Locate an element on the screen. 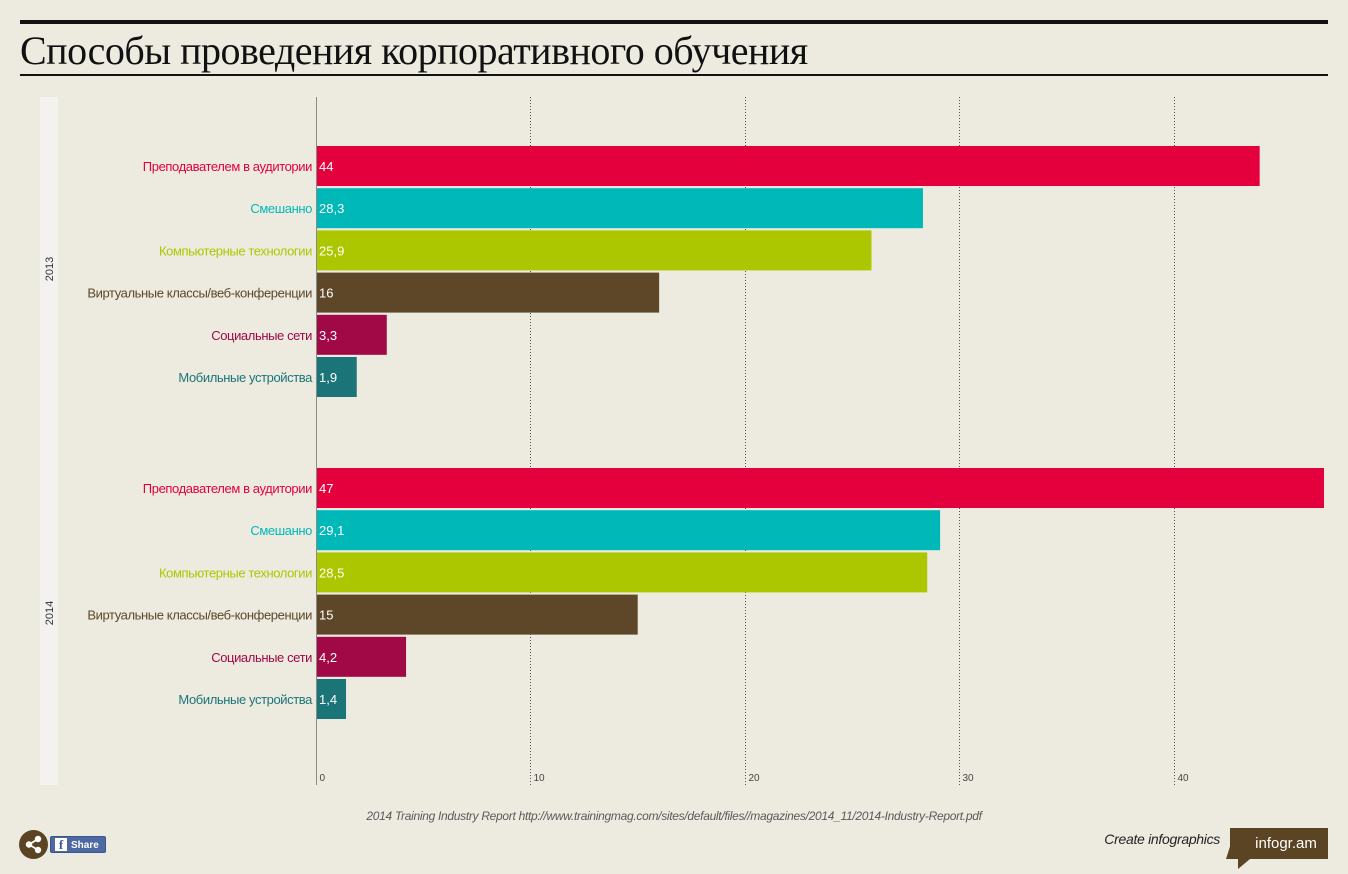  create-infographics-text: Create infographics is located at coordinates (1162, 839).